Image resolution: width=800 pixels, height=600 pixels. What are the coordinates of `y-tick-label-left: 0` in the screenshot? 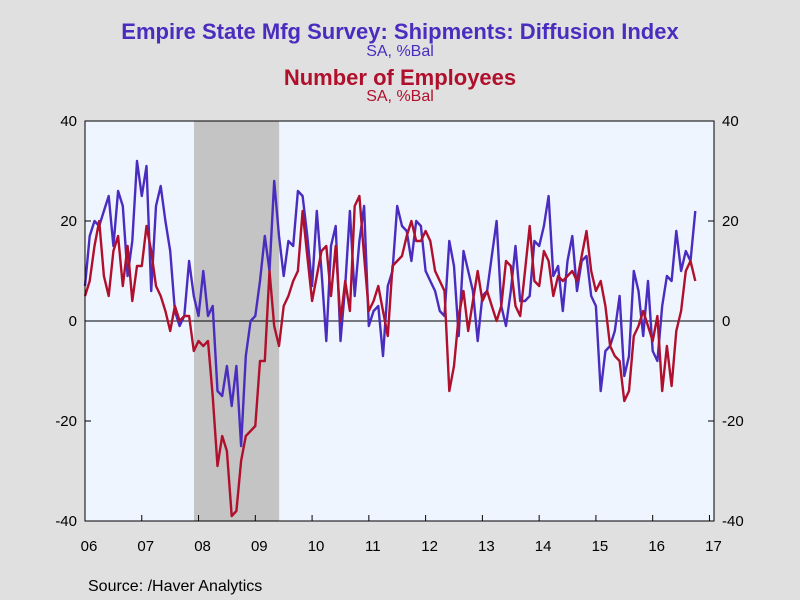 It's located at (73, 321).